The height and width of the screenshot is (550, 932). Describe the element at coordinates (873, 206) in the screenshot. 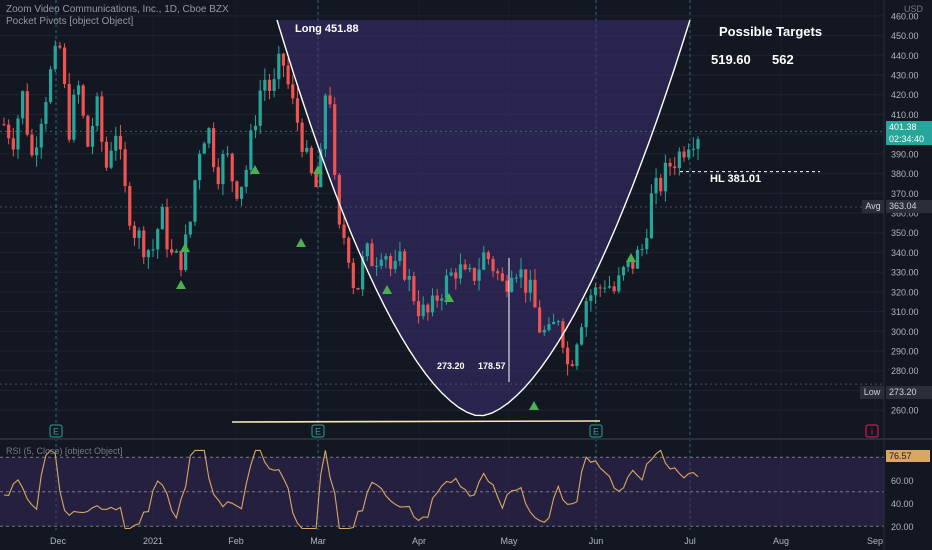

I see `avg-label: Avg` at that location.